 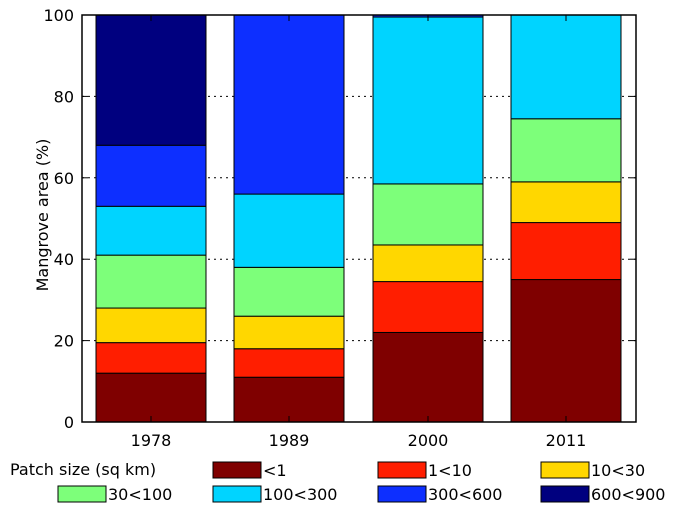 I want to click on bar-2000-1<10, so click(x=428, y=307).